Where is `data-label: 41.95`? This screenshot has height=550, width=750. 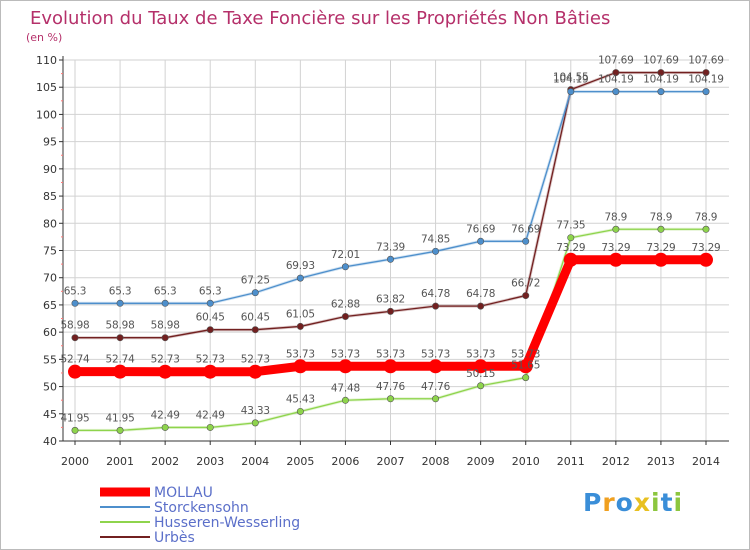 data-label: 41.95 is located at coordinates (74, 418).